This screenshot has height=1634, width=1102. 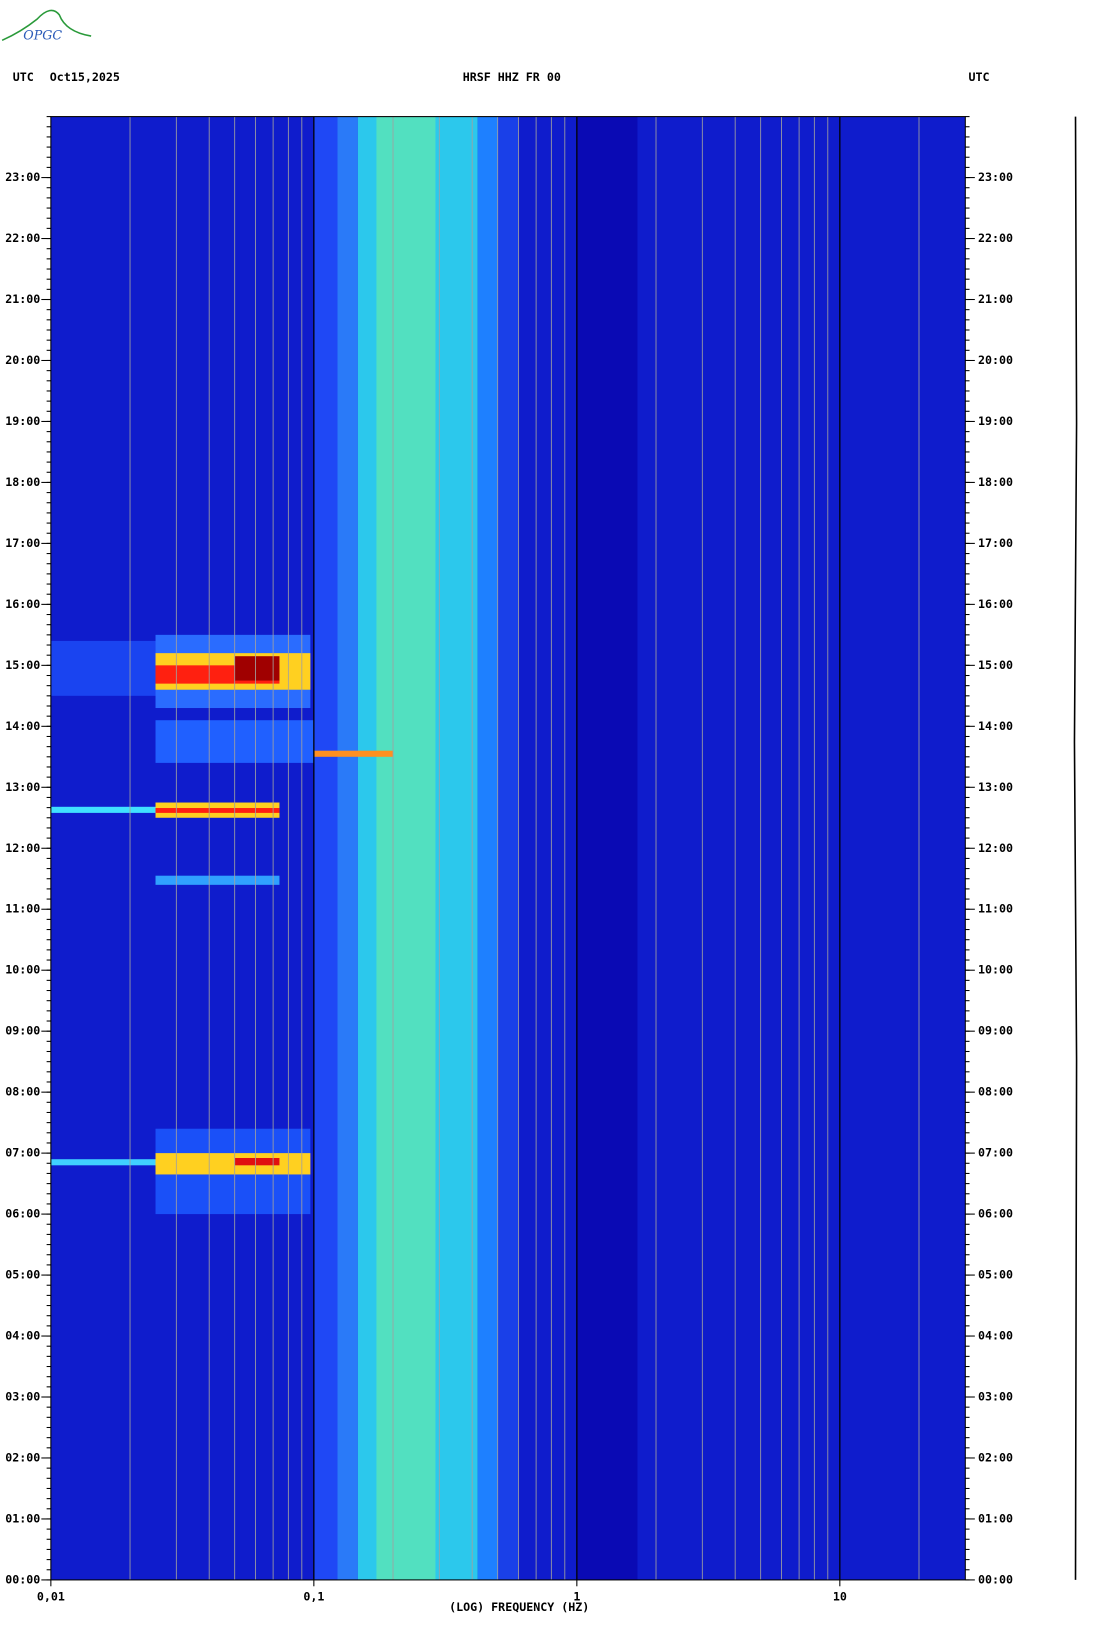 I want to click on x-tick-label: 0,1, so click(x=313, y=1596).